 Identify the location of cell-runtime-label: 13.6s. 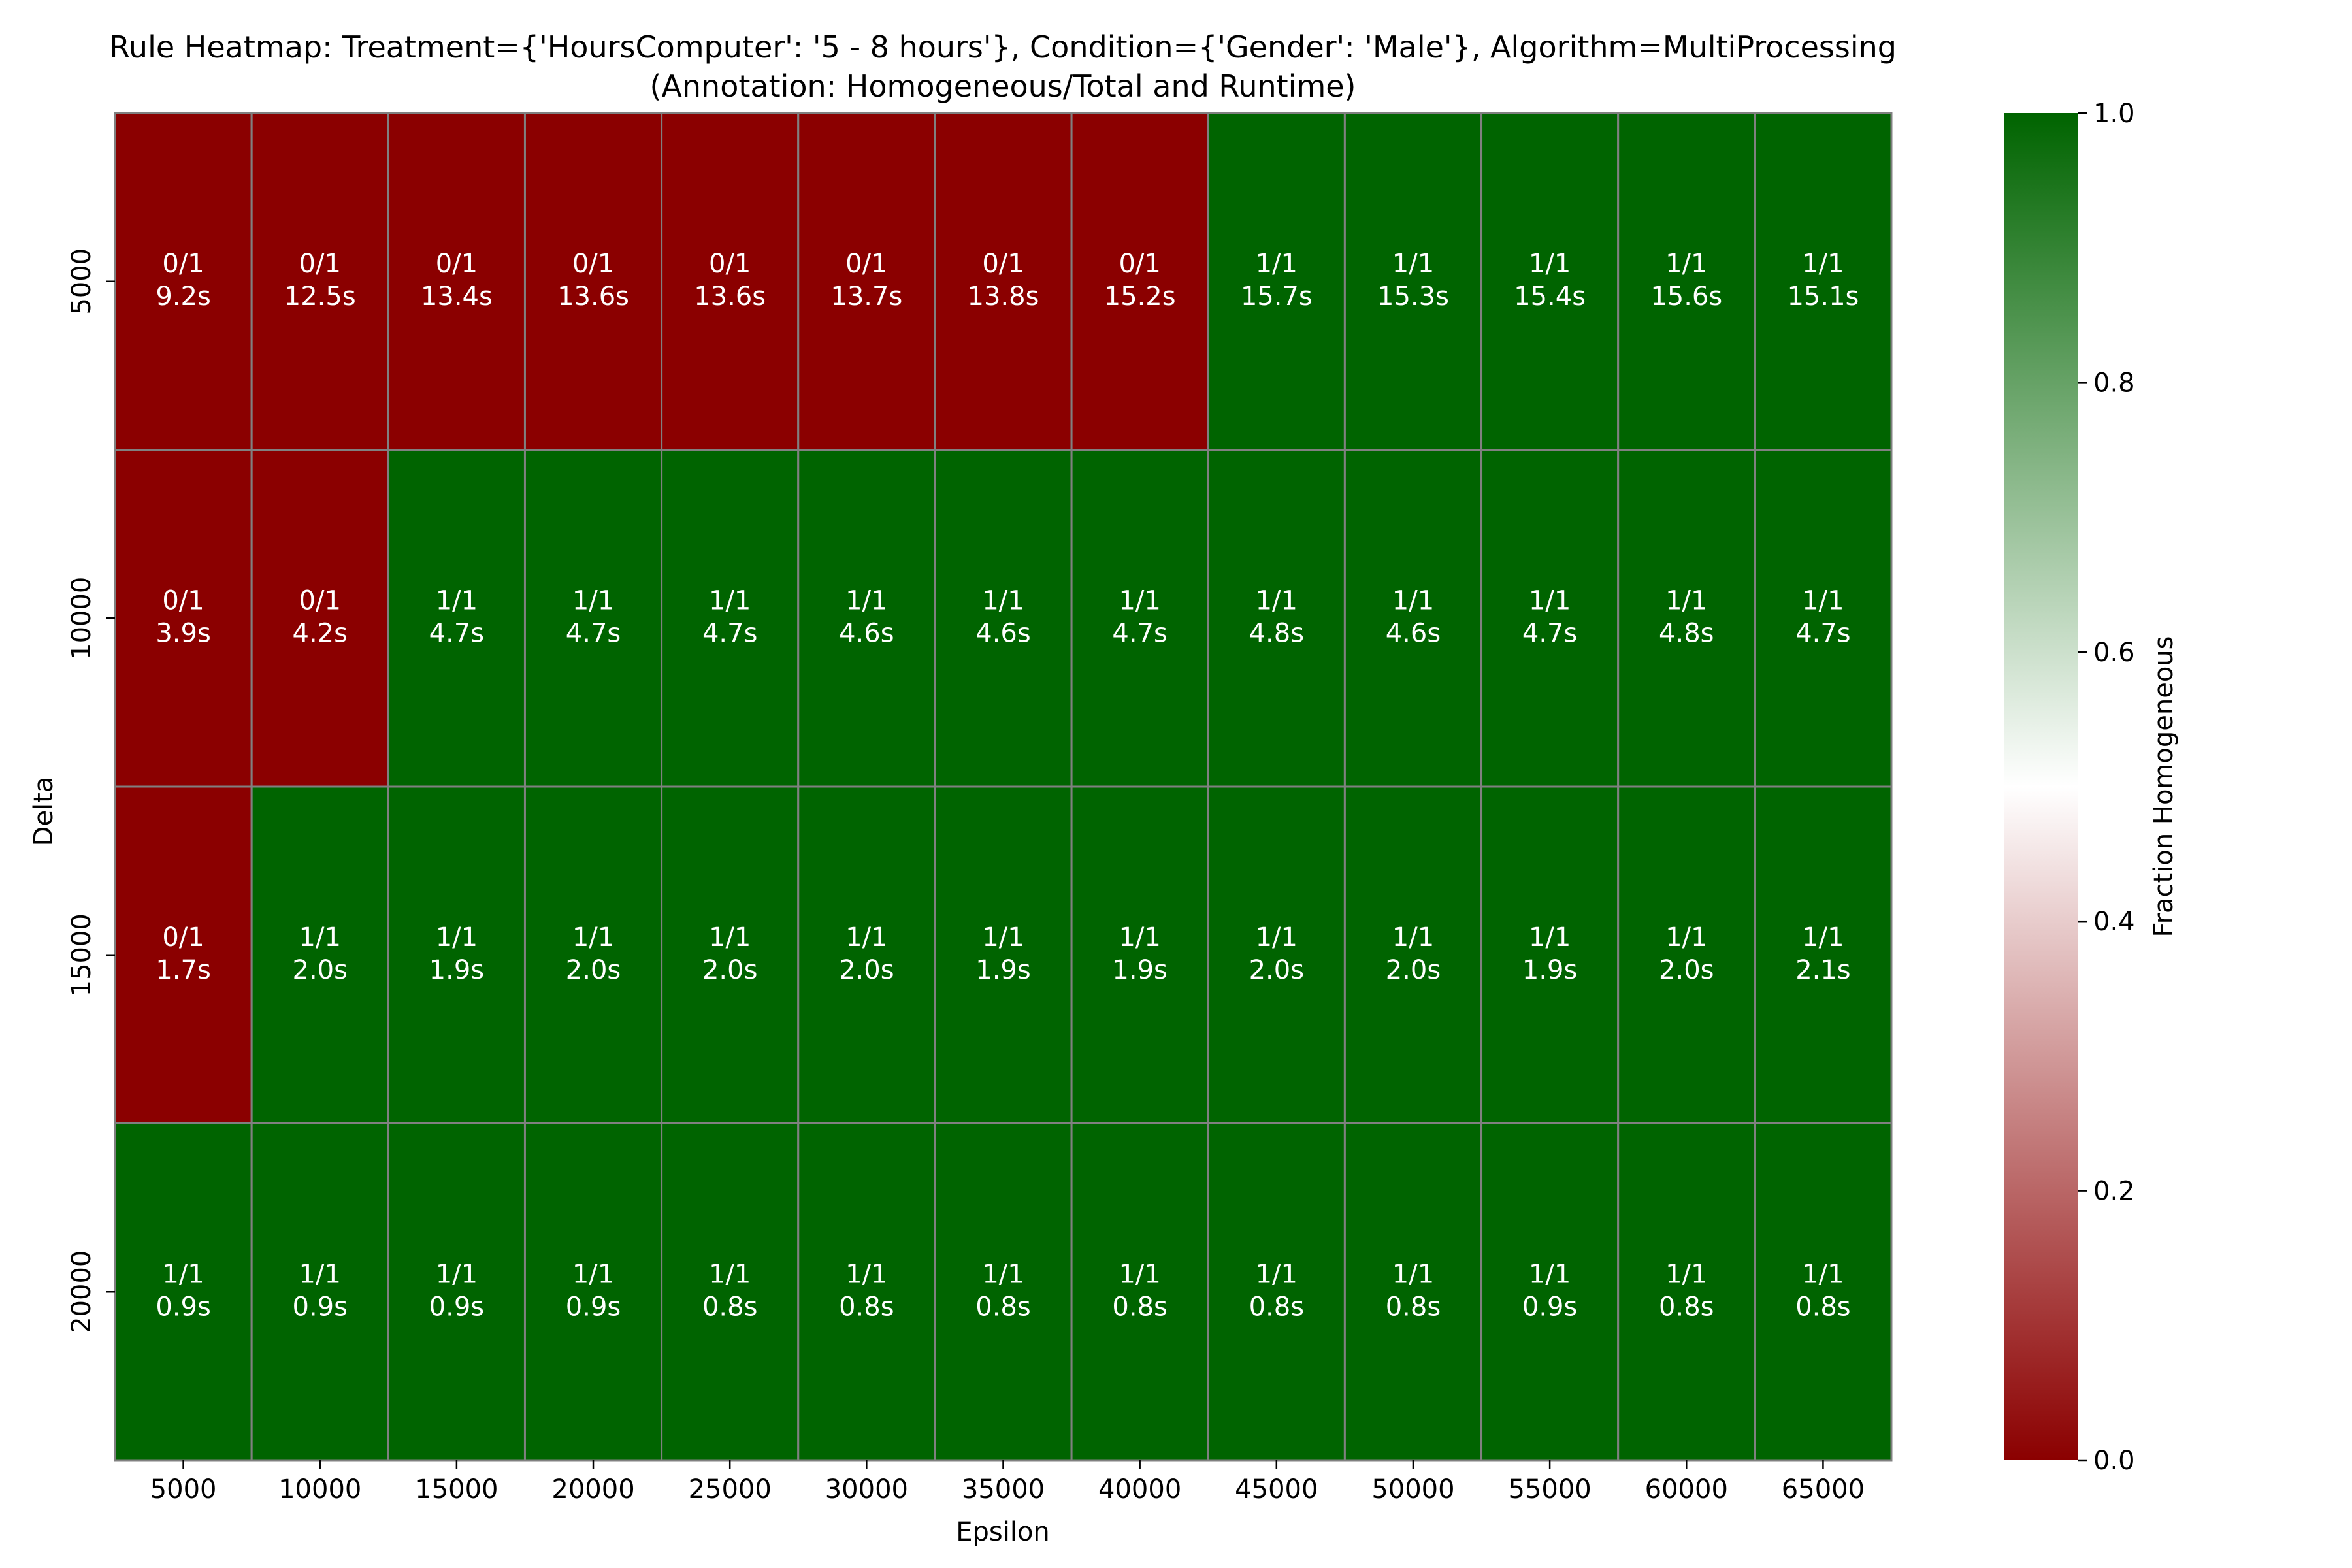
(593, 297).